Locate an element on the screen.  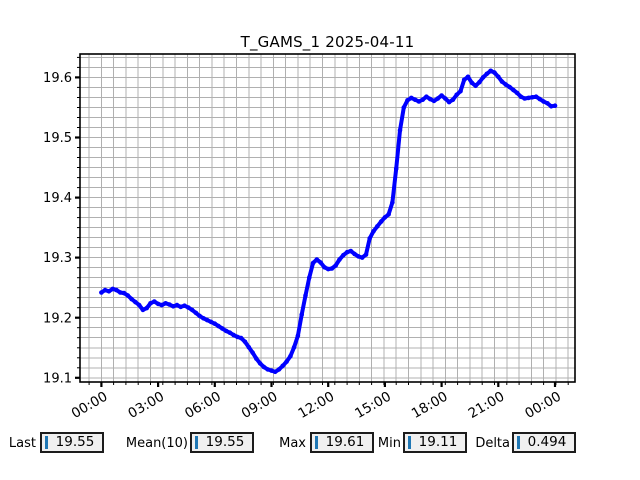
stat-last-value: 19.55 is located at coordinates (75, 442).